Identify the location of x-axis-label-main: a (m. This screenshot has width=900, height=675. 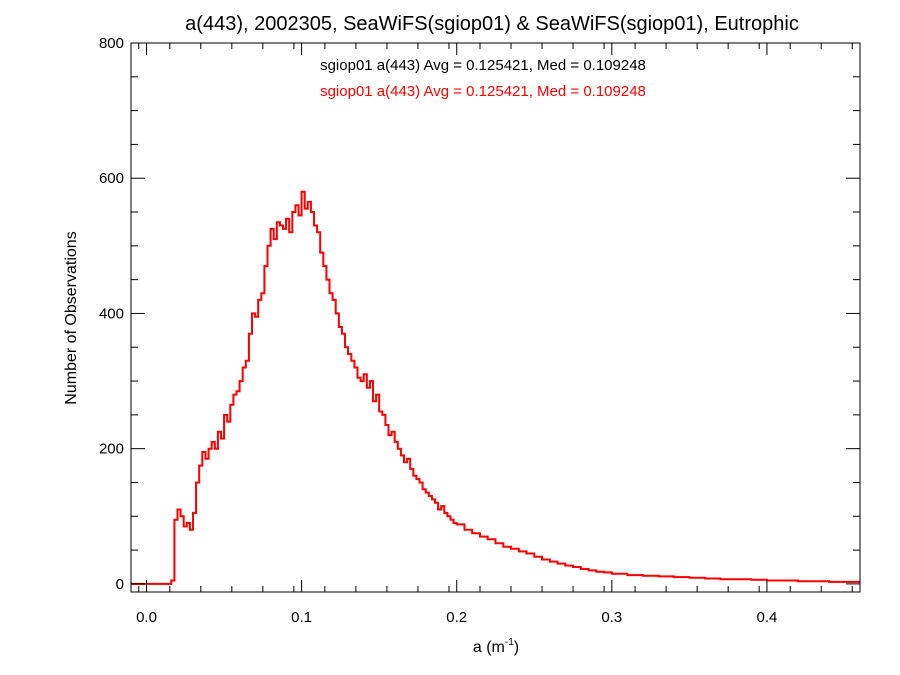
(489, 647).